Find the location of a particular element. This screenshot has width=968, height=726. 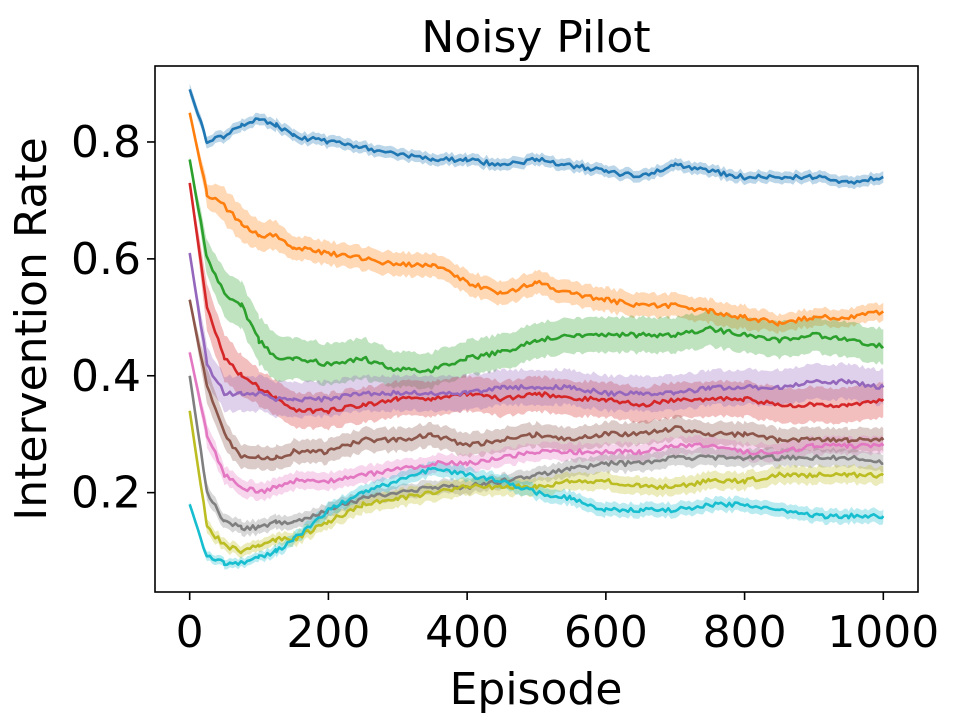

x-tick-label: 800 is located at coordinates (745, 632).